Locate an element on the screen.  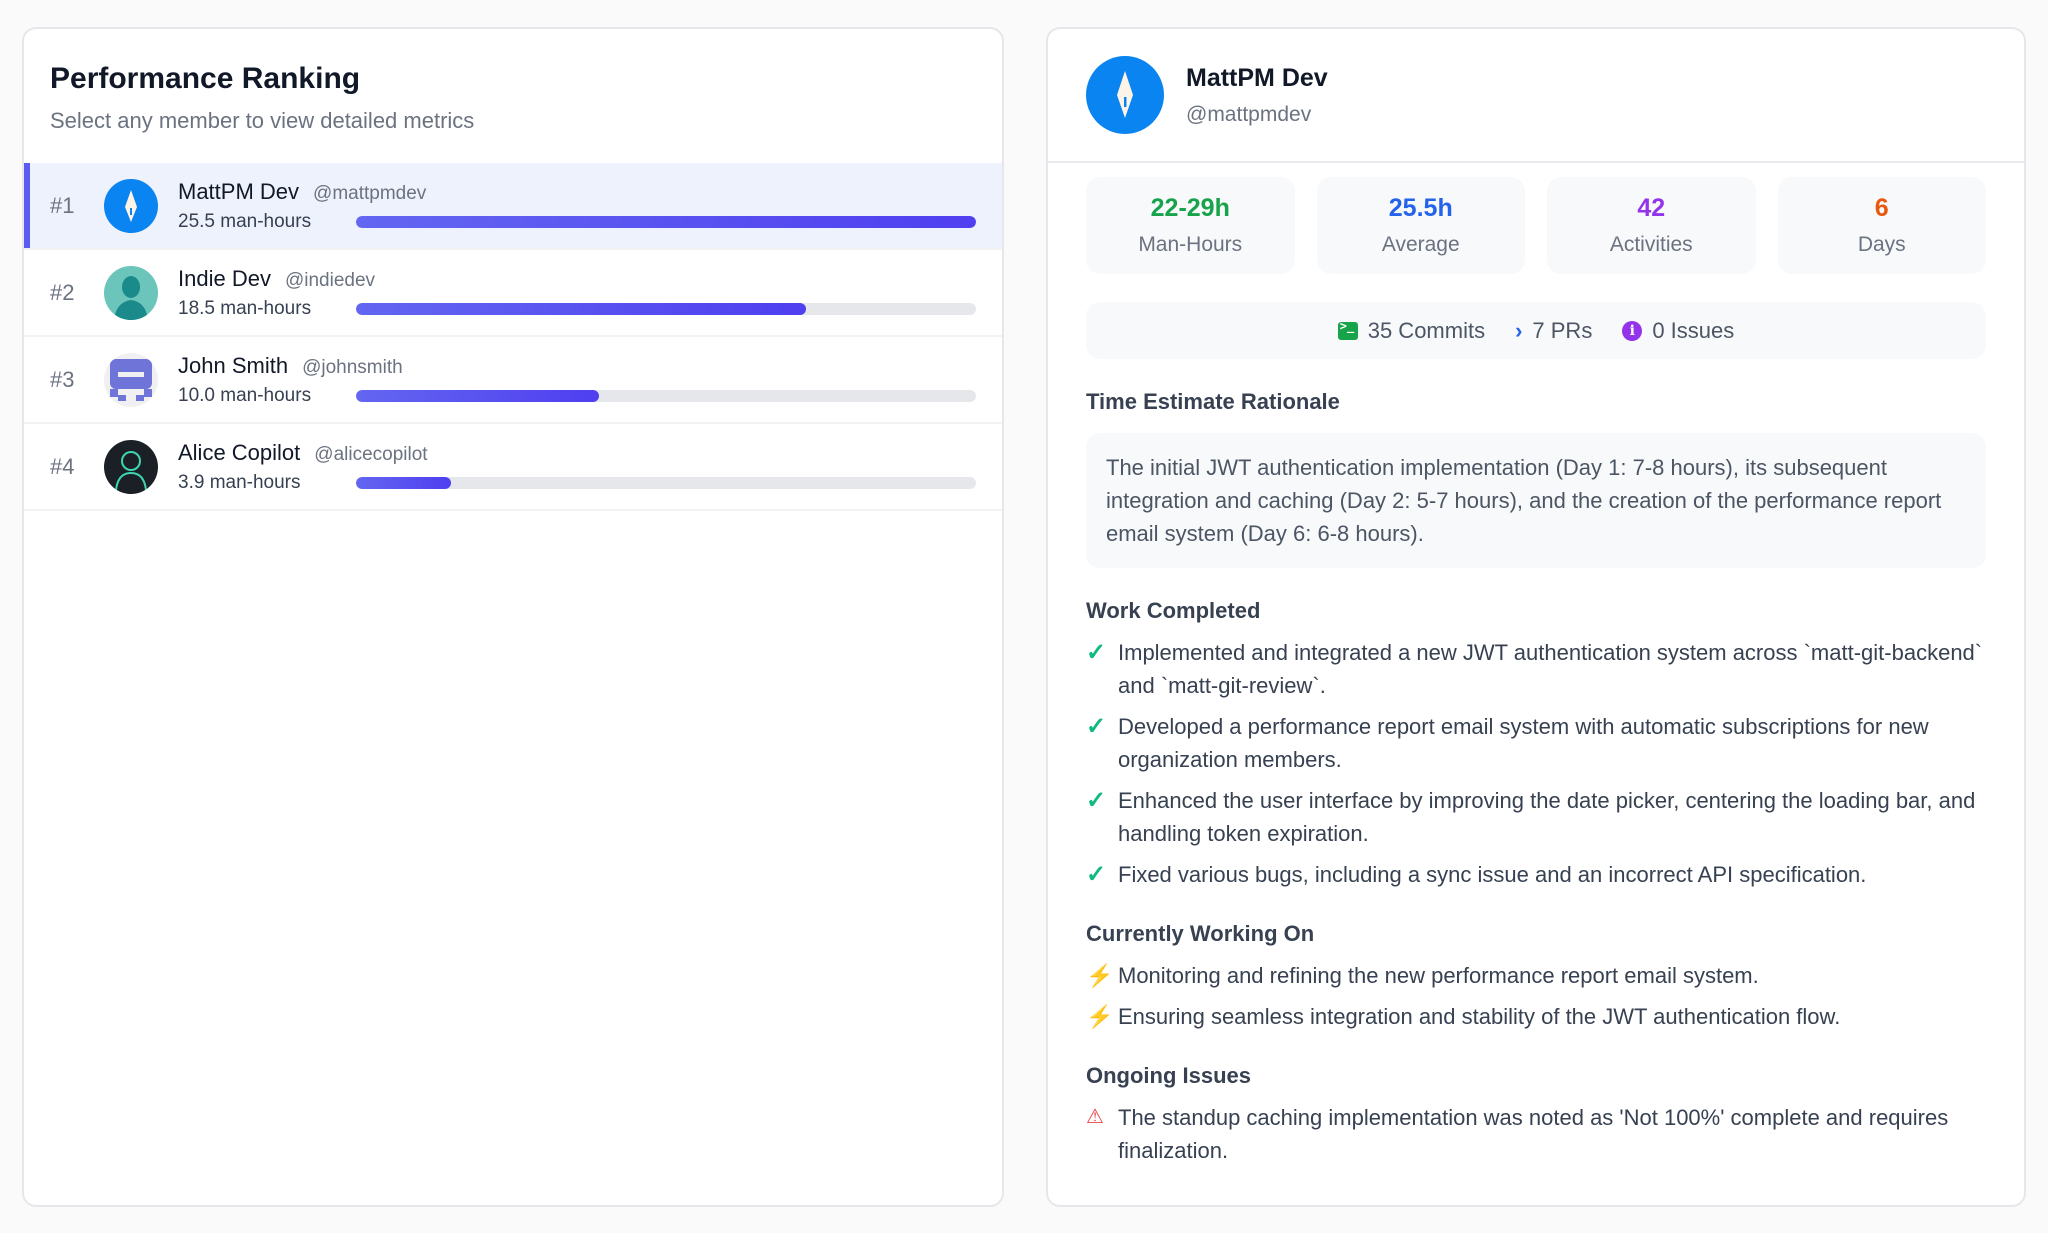
rank-number: #4 is located at coordinates (62, 466).